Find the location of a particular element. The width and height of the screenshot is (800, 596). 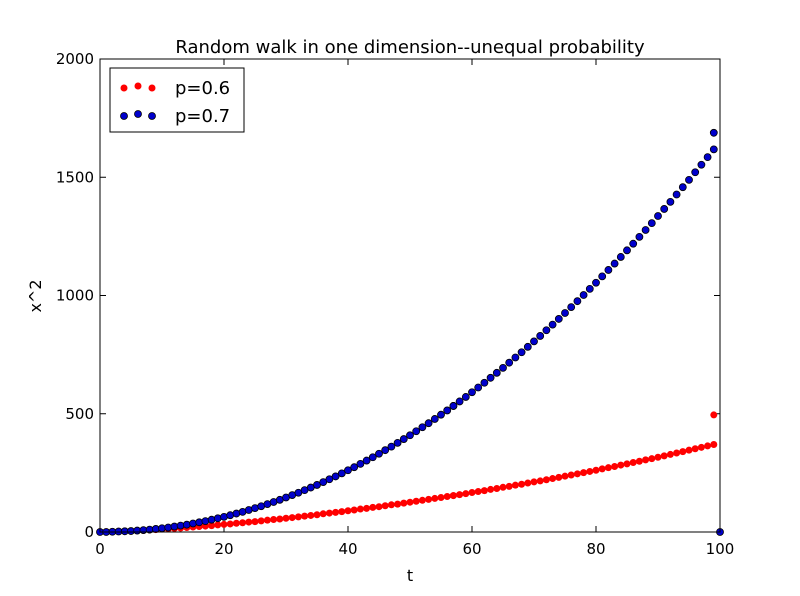

y-tick-label: 1500 is located at coordinates (75, 177).